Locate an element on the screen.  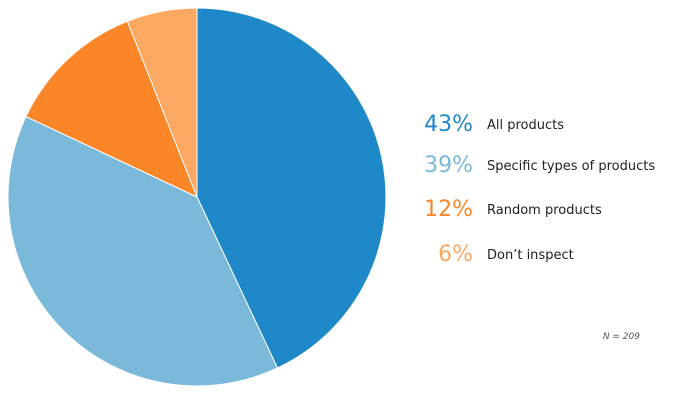
legend-percent: 43% is located at coordinates (448, 124).